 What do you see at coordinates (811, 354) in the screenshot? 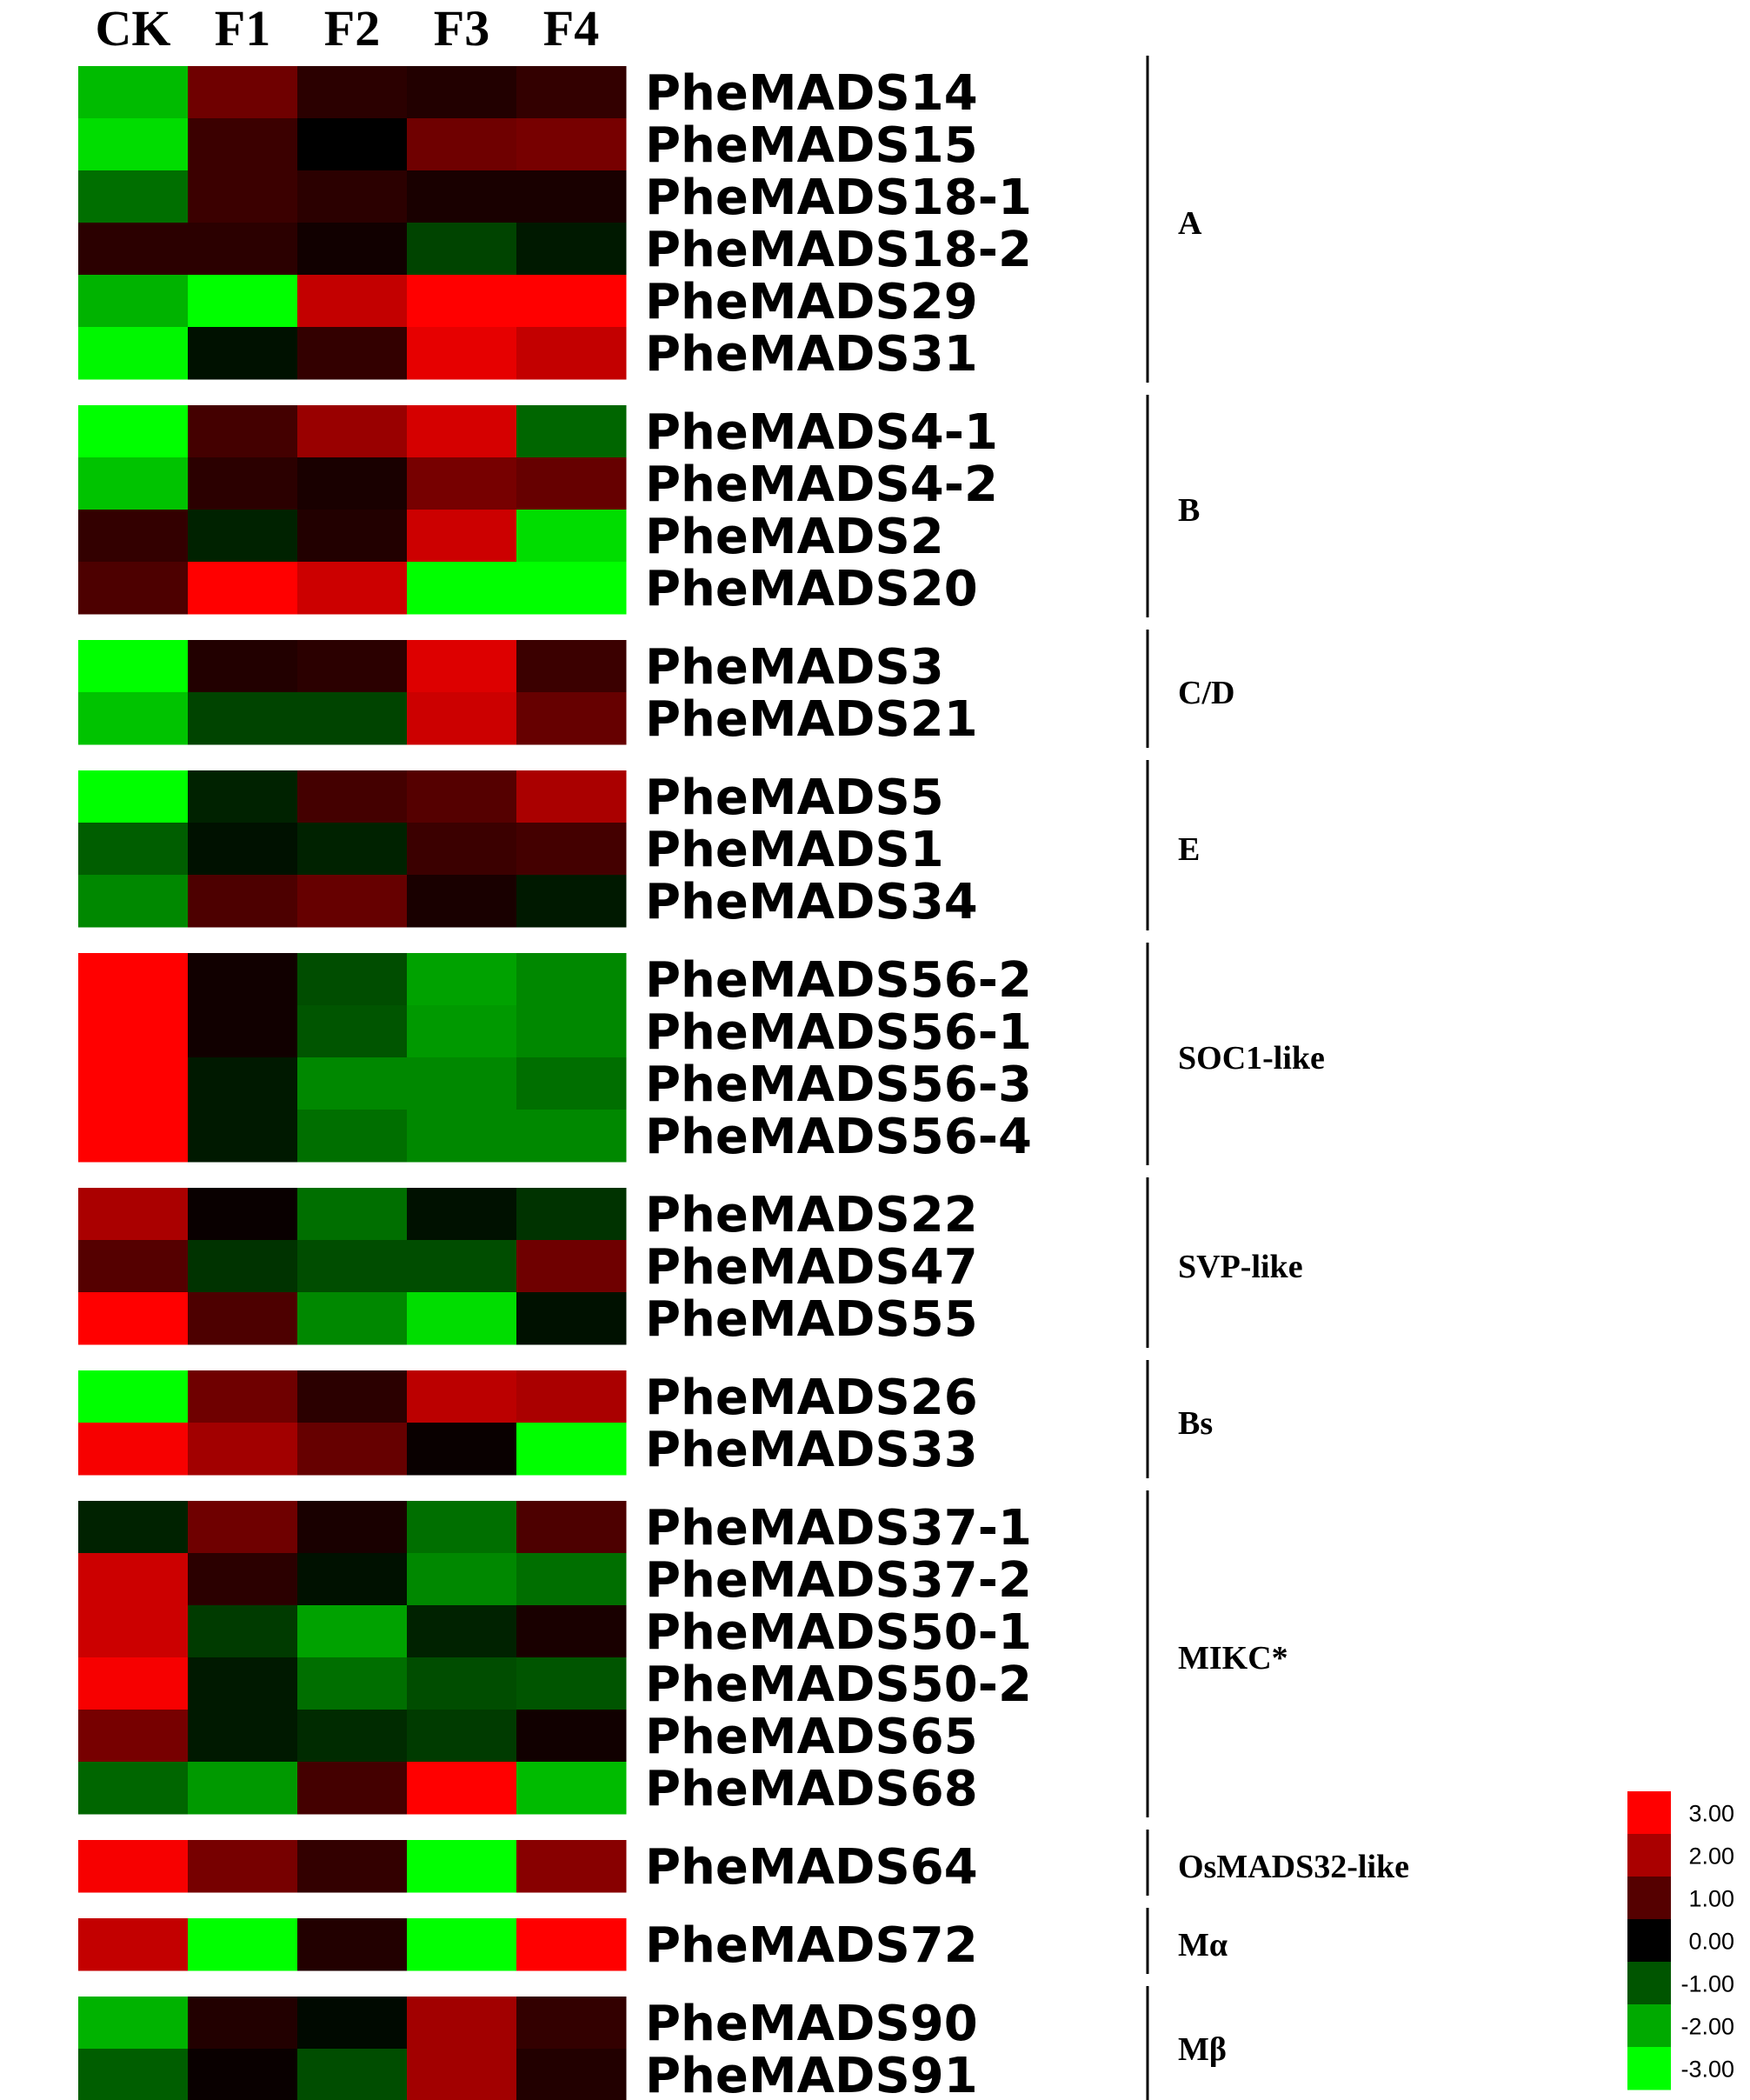
I see `gene-label: PheMADS31` at bounding box center [811, 354].